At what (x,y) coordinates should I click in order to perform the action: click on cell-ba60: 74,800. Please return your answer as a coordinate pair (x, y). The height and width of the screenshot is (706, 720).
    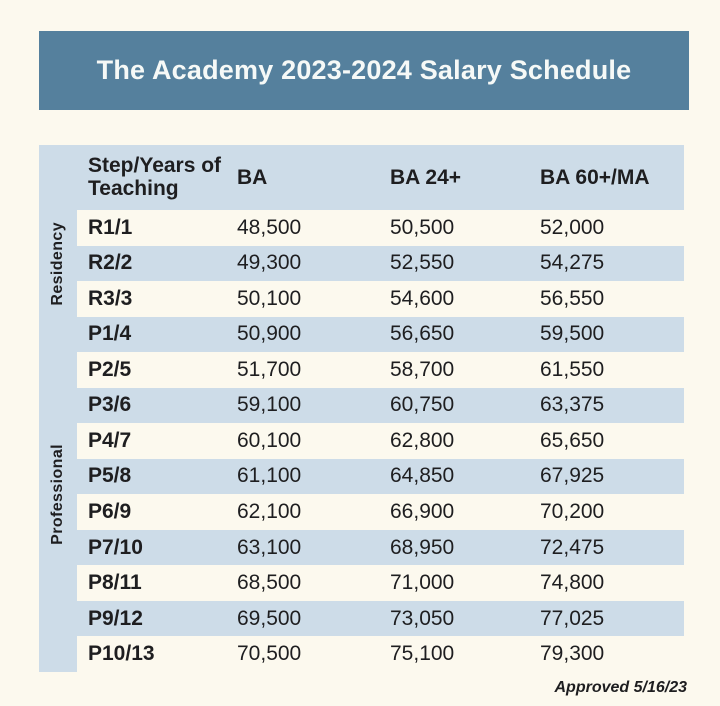
    Looking at the image, I should click on (572, 583).